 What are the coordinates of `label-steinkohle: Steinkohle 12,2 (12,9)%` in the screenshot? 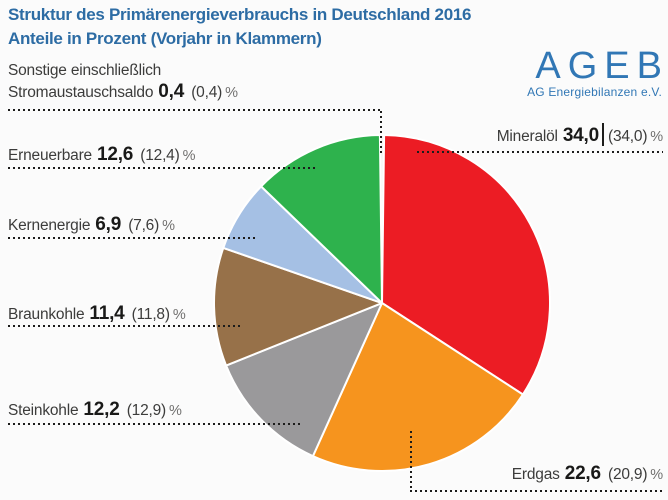 It's located at (95, 410).